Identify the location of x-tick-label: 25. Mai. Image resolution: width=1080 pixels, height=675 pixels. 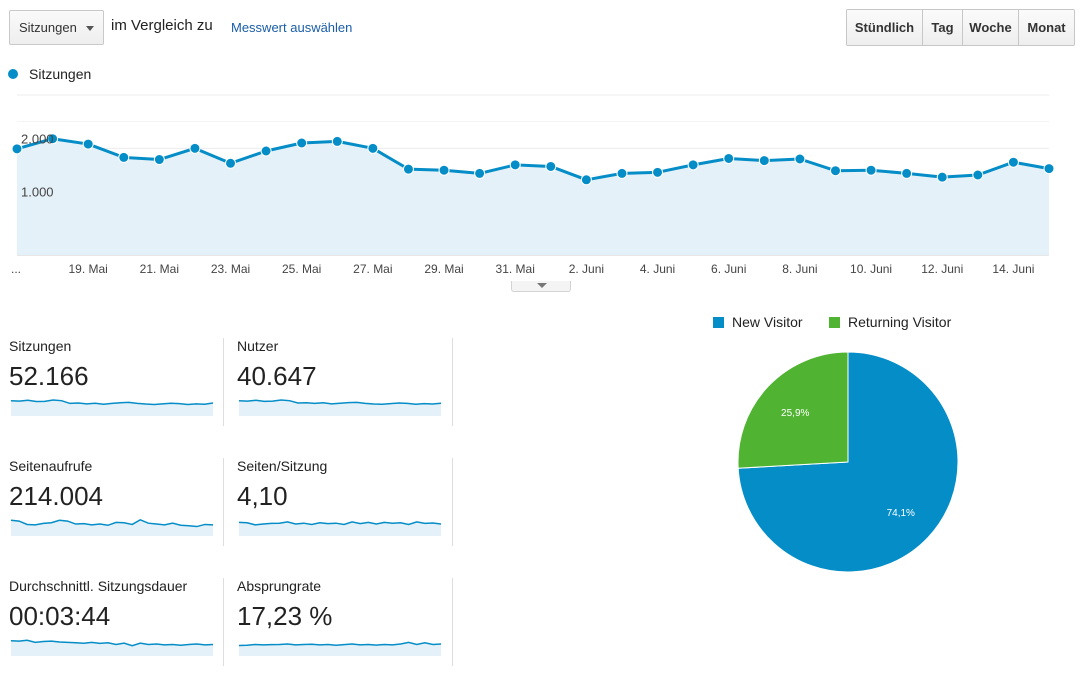
(301, 269).